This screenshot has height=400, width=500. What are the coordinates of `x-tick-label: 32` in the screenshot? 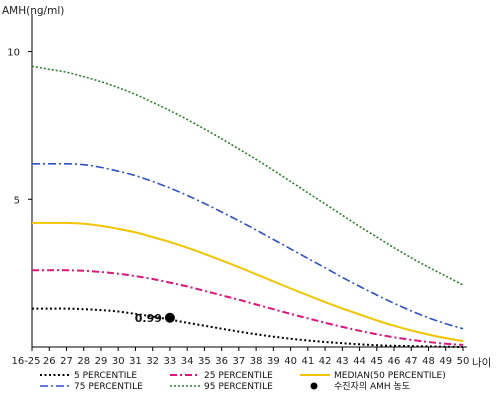 It's located at (152, 361).